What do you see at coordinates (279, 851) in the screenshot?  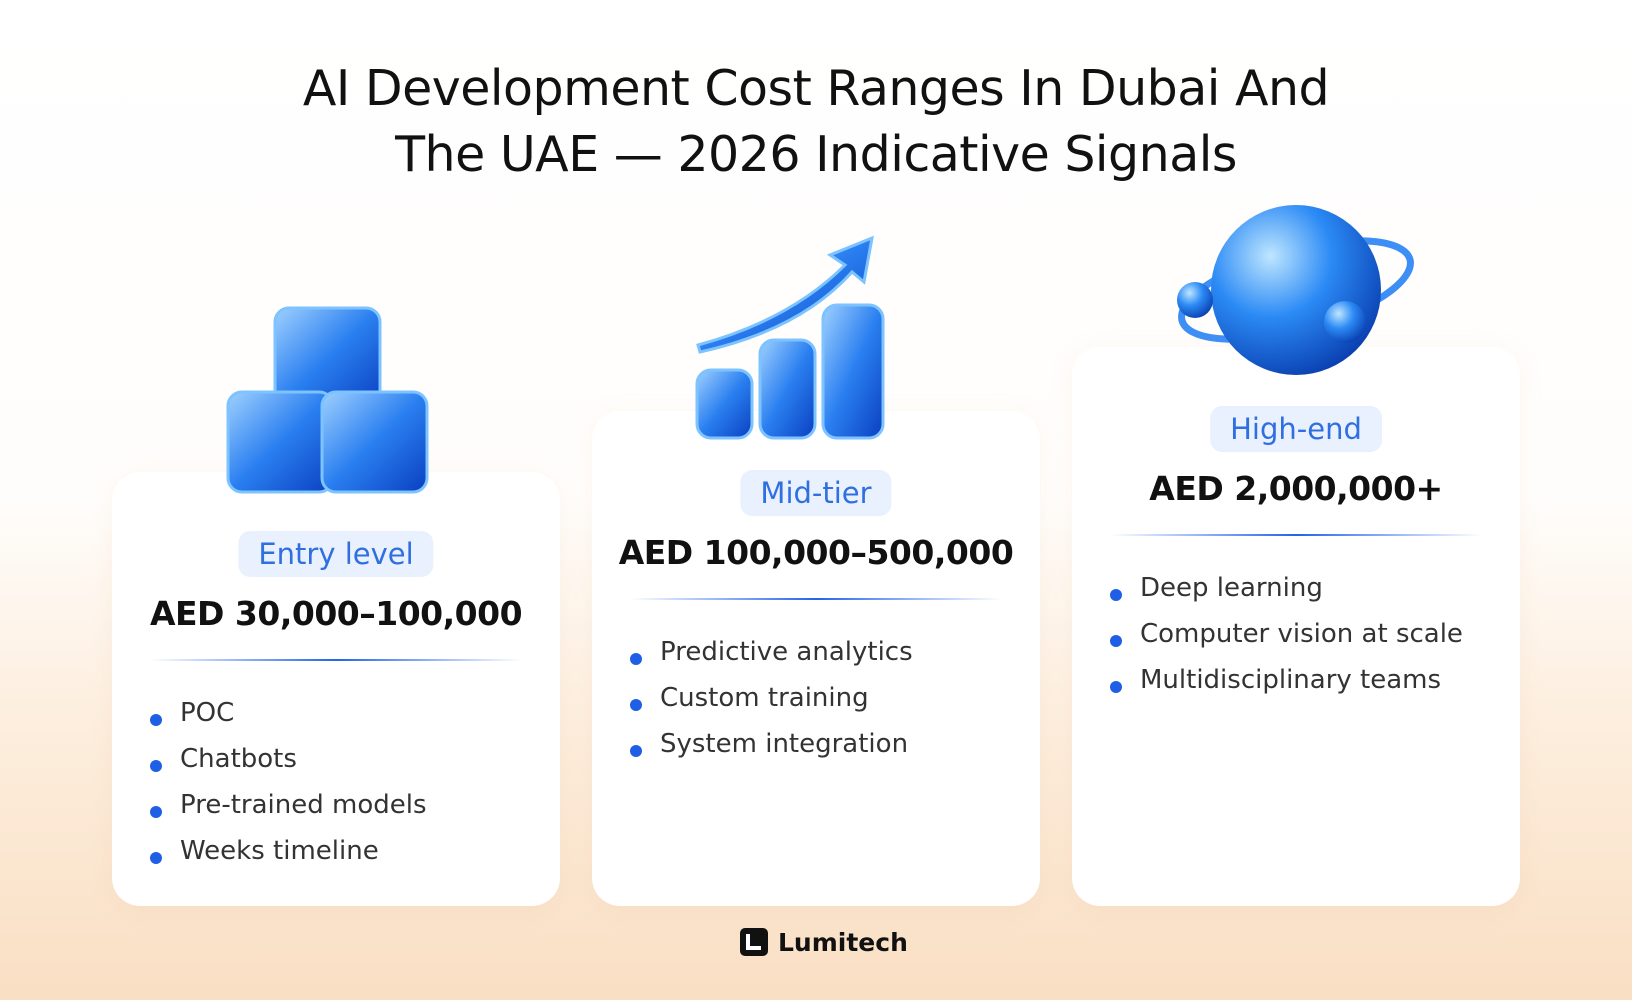 I see `feature-item: Weeks timeline` at bounding box center [279, 851].